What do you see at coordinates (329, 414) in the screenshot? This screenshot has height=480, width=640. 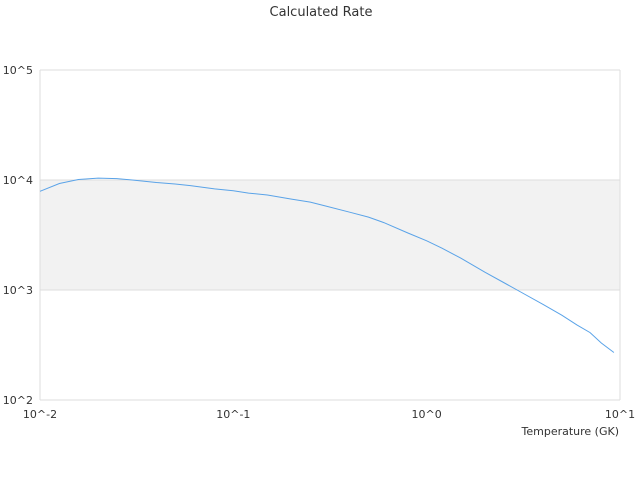 I see `x-axis-ticks: 10^-2 10^-1 10^0 10^1` at bounding box center [329, 414].